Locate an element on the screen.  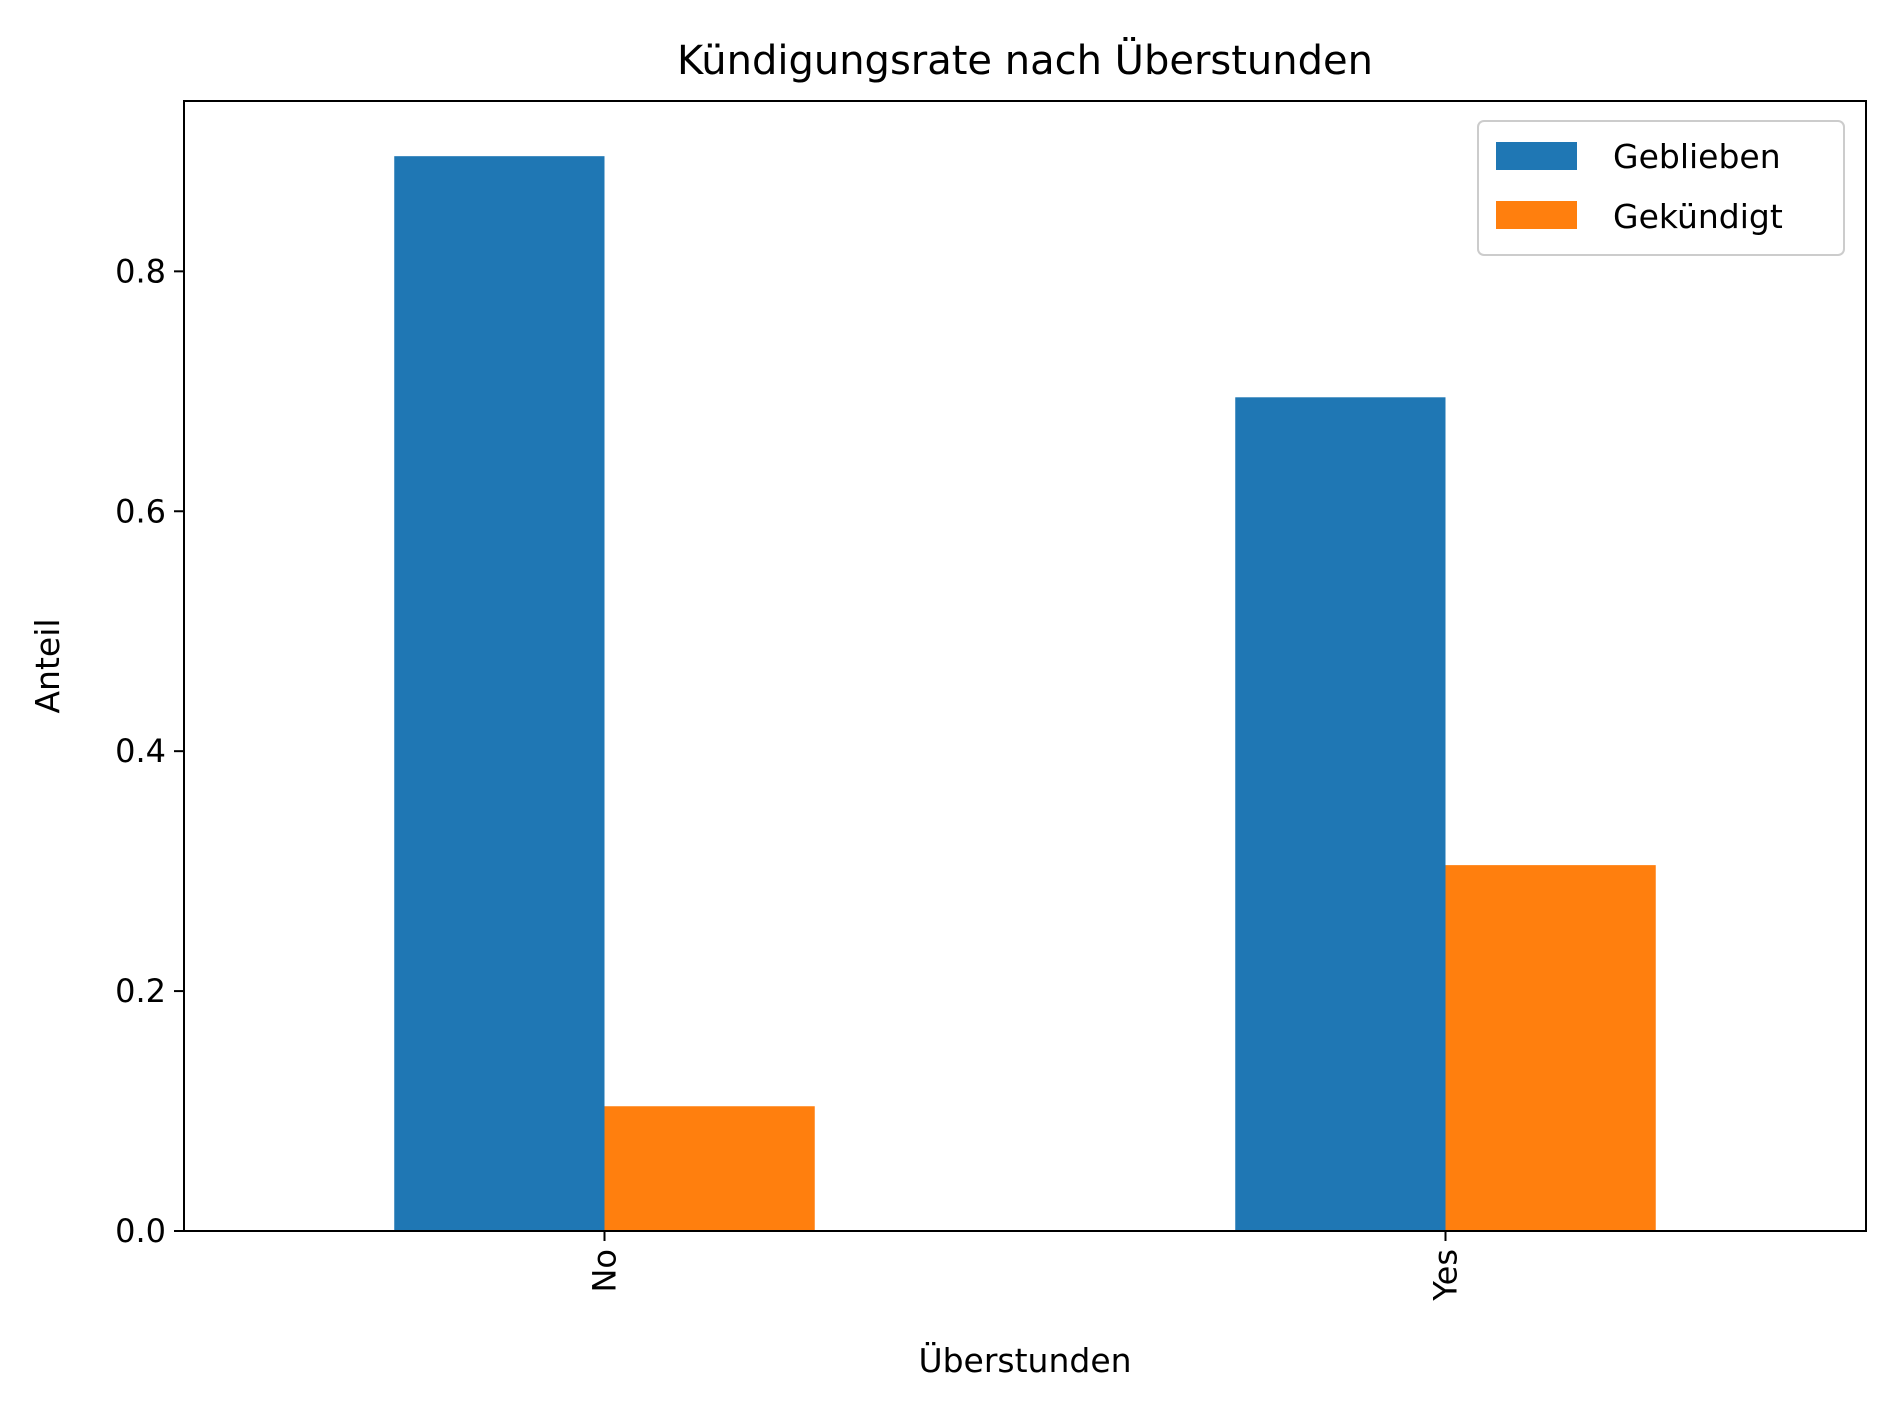
bar-no-gekuendigt is located at coordinates (709, 1168).